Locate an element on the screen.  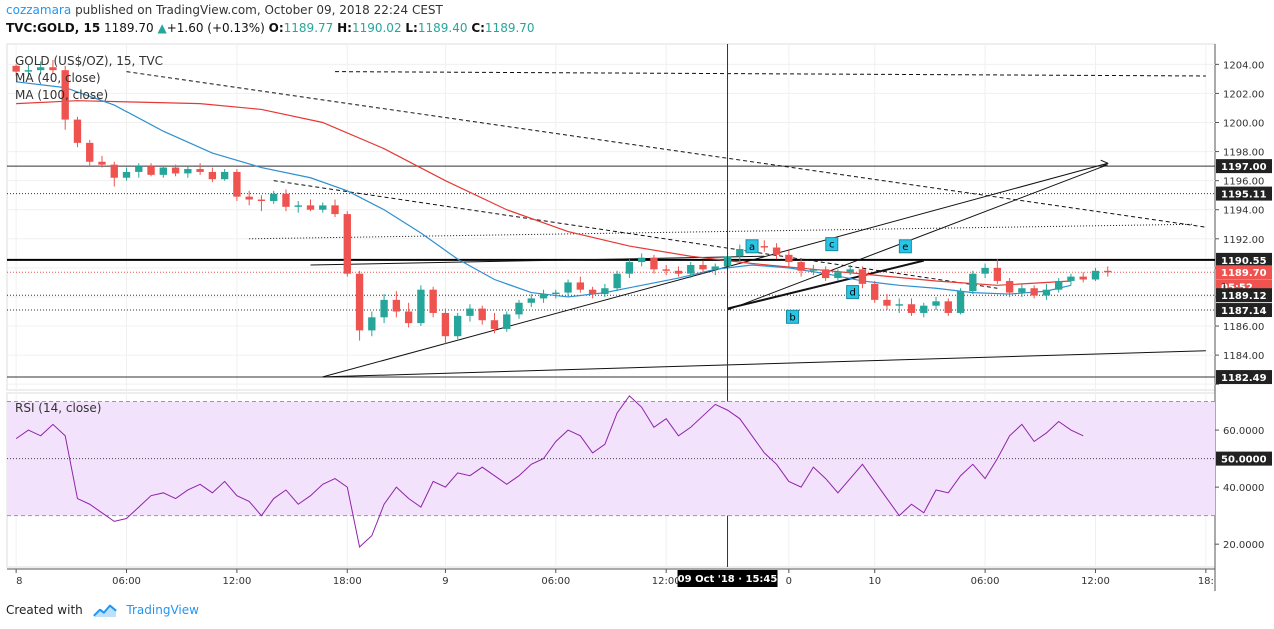
price-tick-label: 1194.00 is located at coordinates (1243, 211).